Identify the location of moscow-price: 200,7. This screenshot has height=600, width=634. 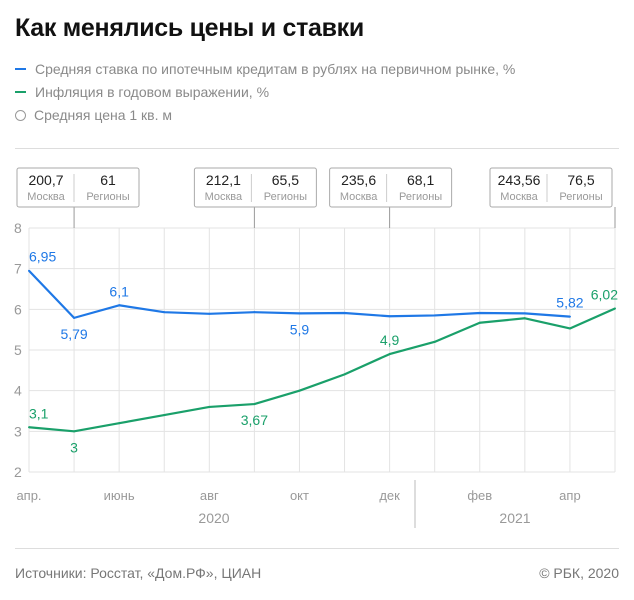
(45, 180).